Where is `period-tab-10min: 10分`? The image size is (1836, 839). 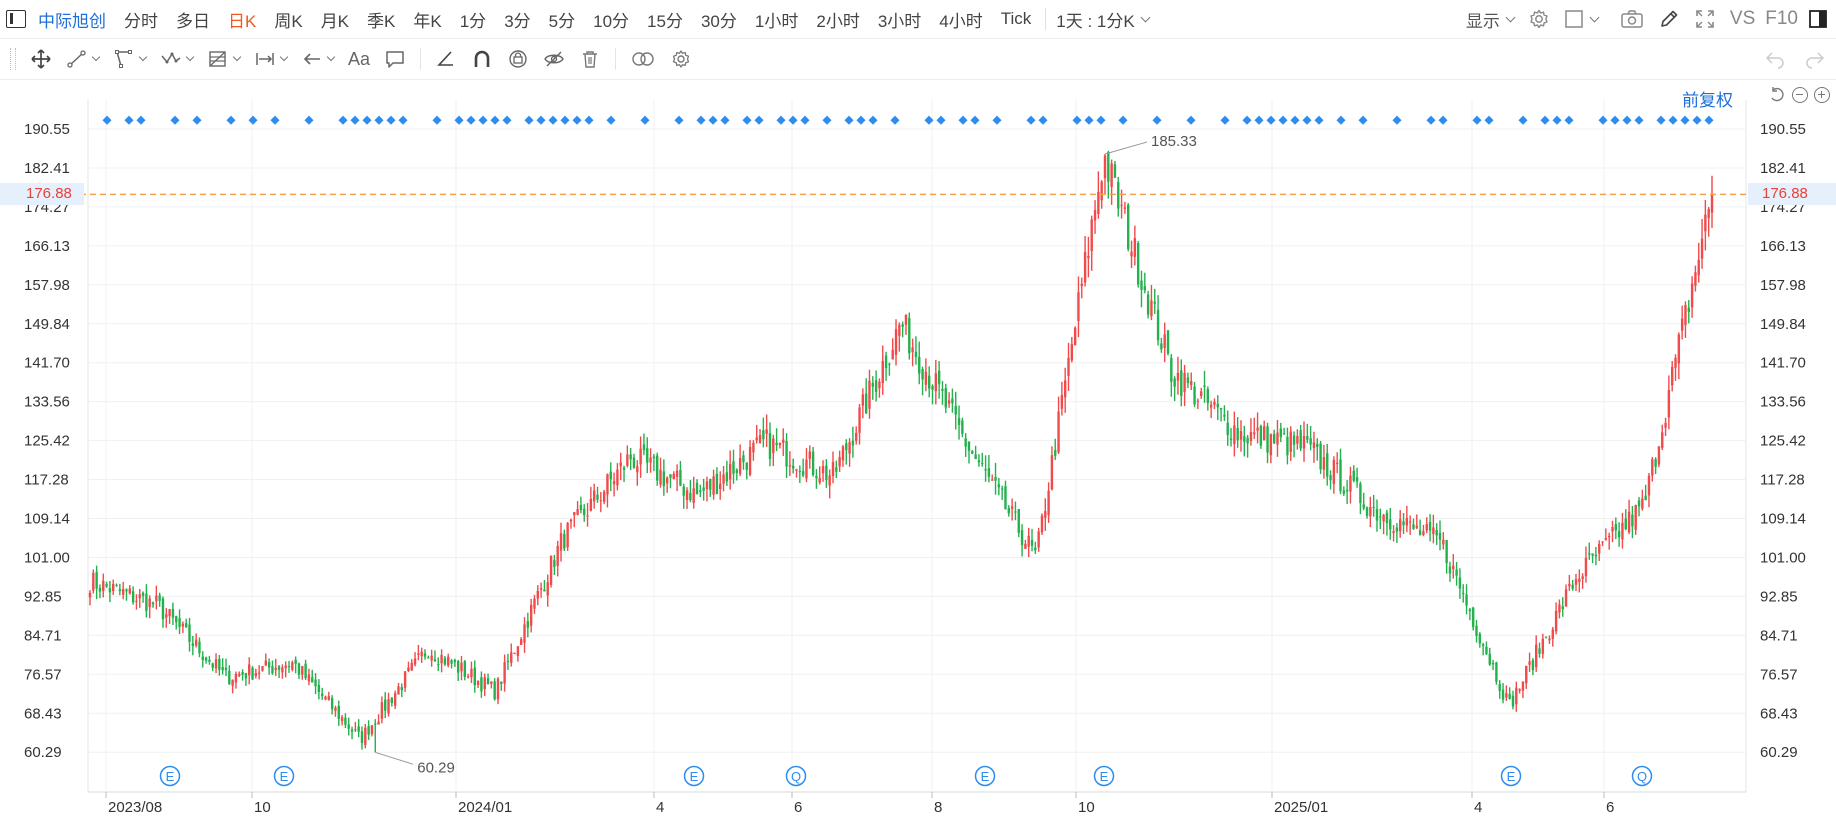
period-tab-10min: 10分 is located at coordinates (611, 21).